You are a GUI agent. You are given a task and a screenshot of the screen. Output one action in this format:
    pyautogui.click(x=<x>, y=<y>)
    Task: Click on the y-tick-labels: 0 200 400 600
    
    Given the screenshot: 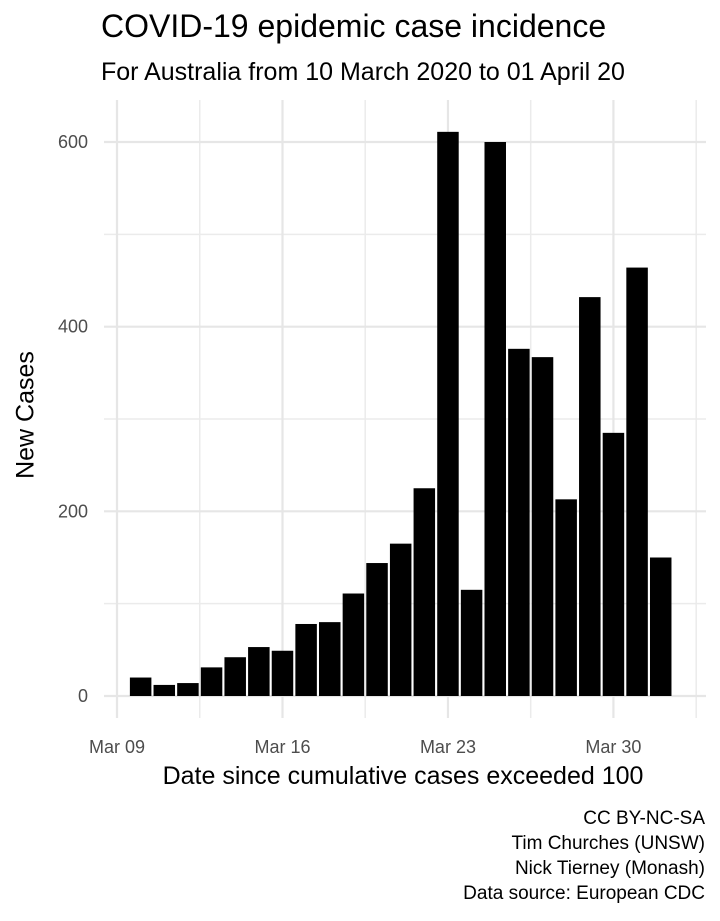 What is the action you would take?
    pyautogui.click(x=73, y=419)
    